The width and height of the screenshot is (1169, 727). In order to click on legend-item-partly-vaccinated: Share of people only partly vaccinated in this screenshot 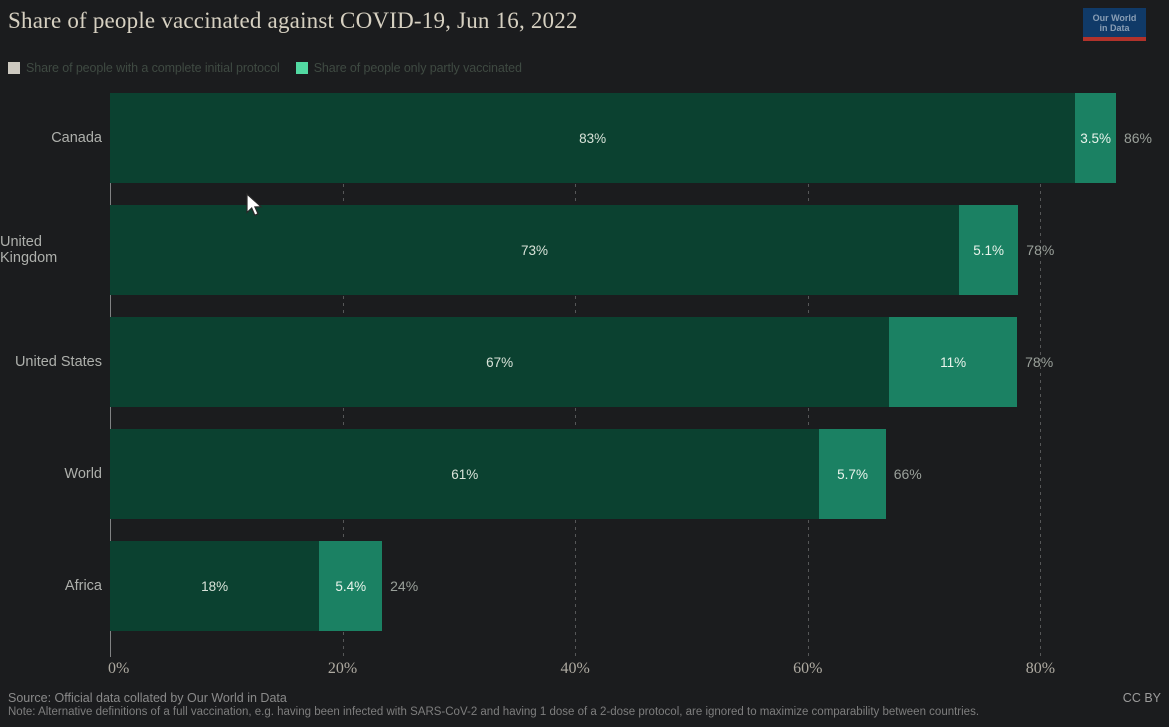, I will do `click(408, 68)`.